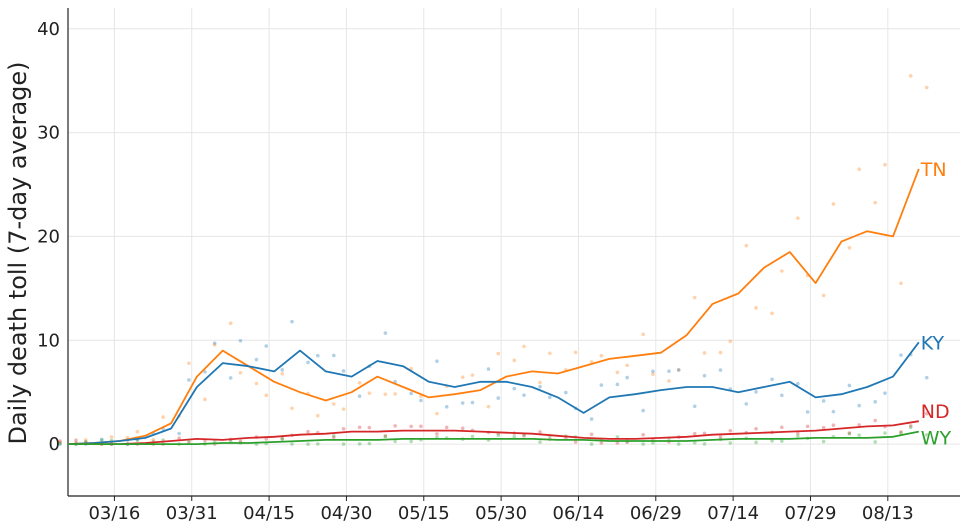 The width and height of the screenshot is (967, 529). I want to click on series-label-nd: ND, so click(935, 412).